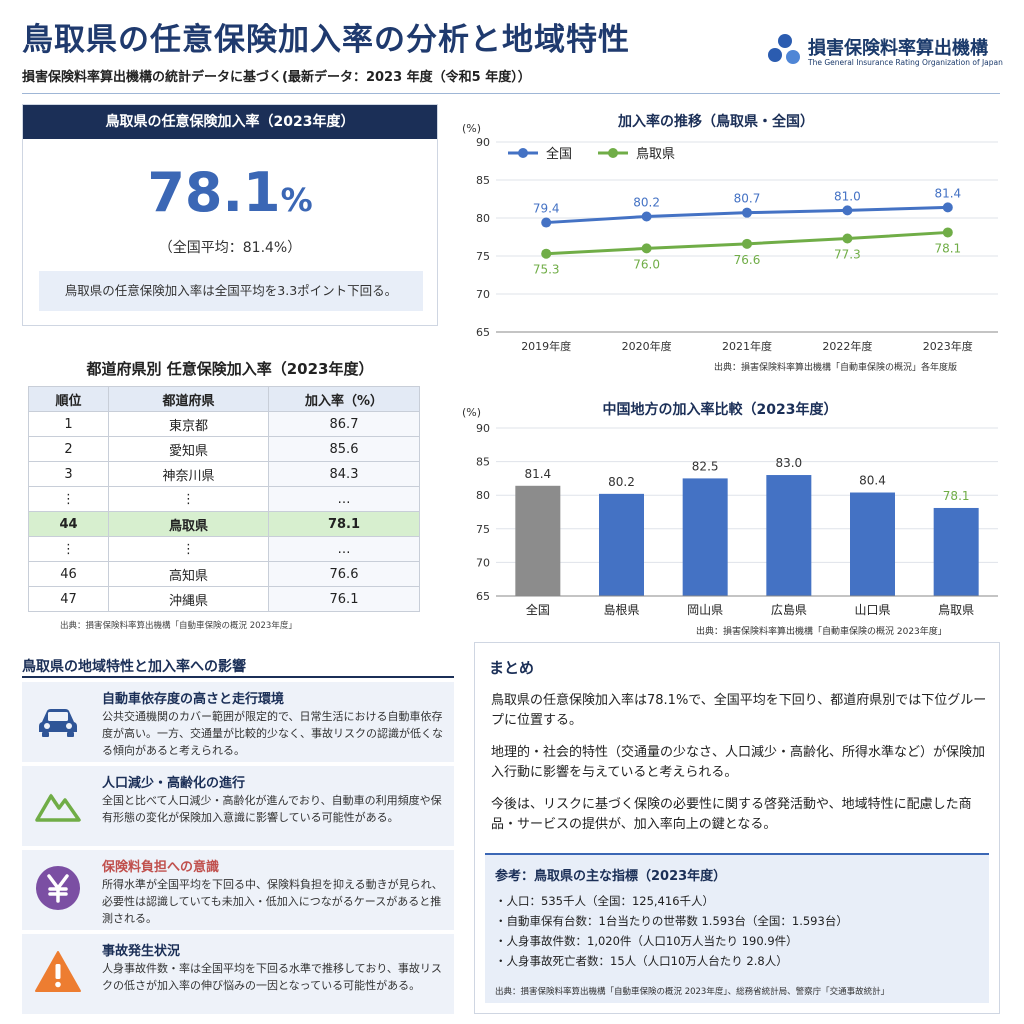  What do you see at coordinates (483, 495) in the screenshot?
I see `y-tick-label: 80` at bounding box center [483, 495].